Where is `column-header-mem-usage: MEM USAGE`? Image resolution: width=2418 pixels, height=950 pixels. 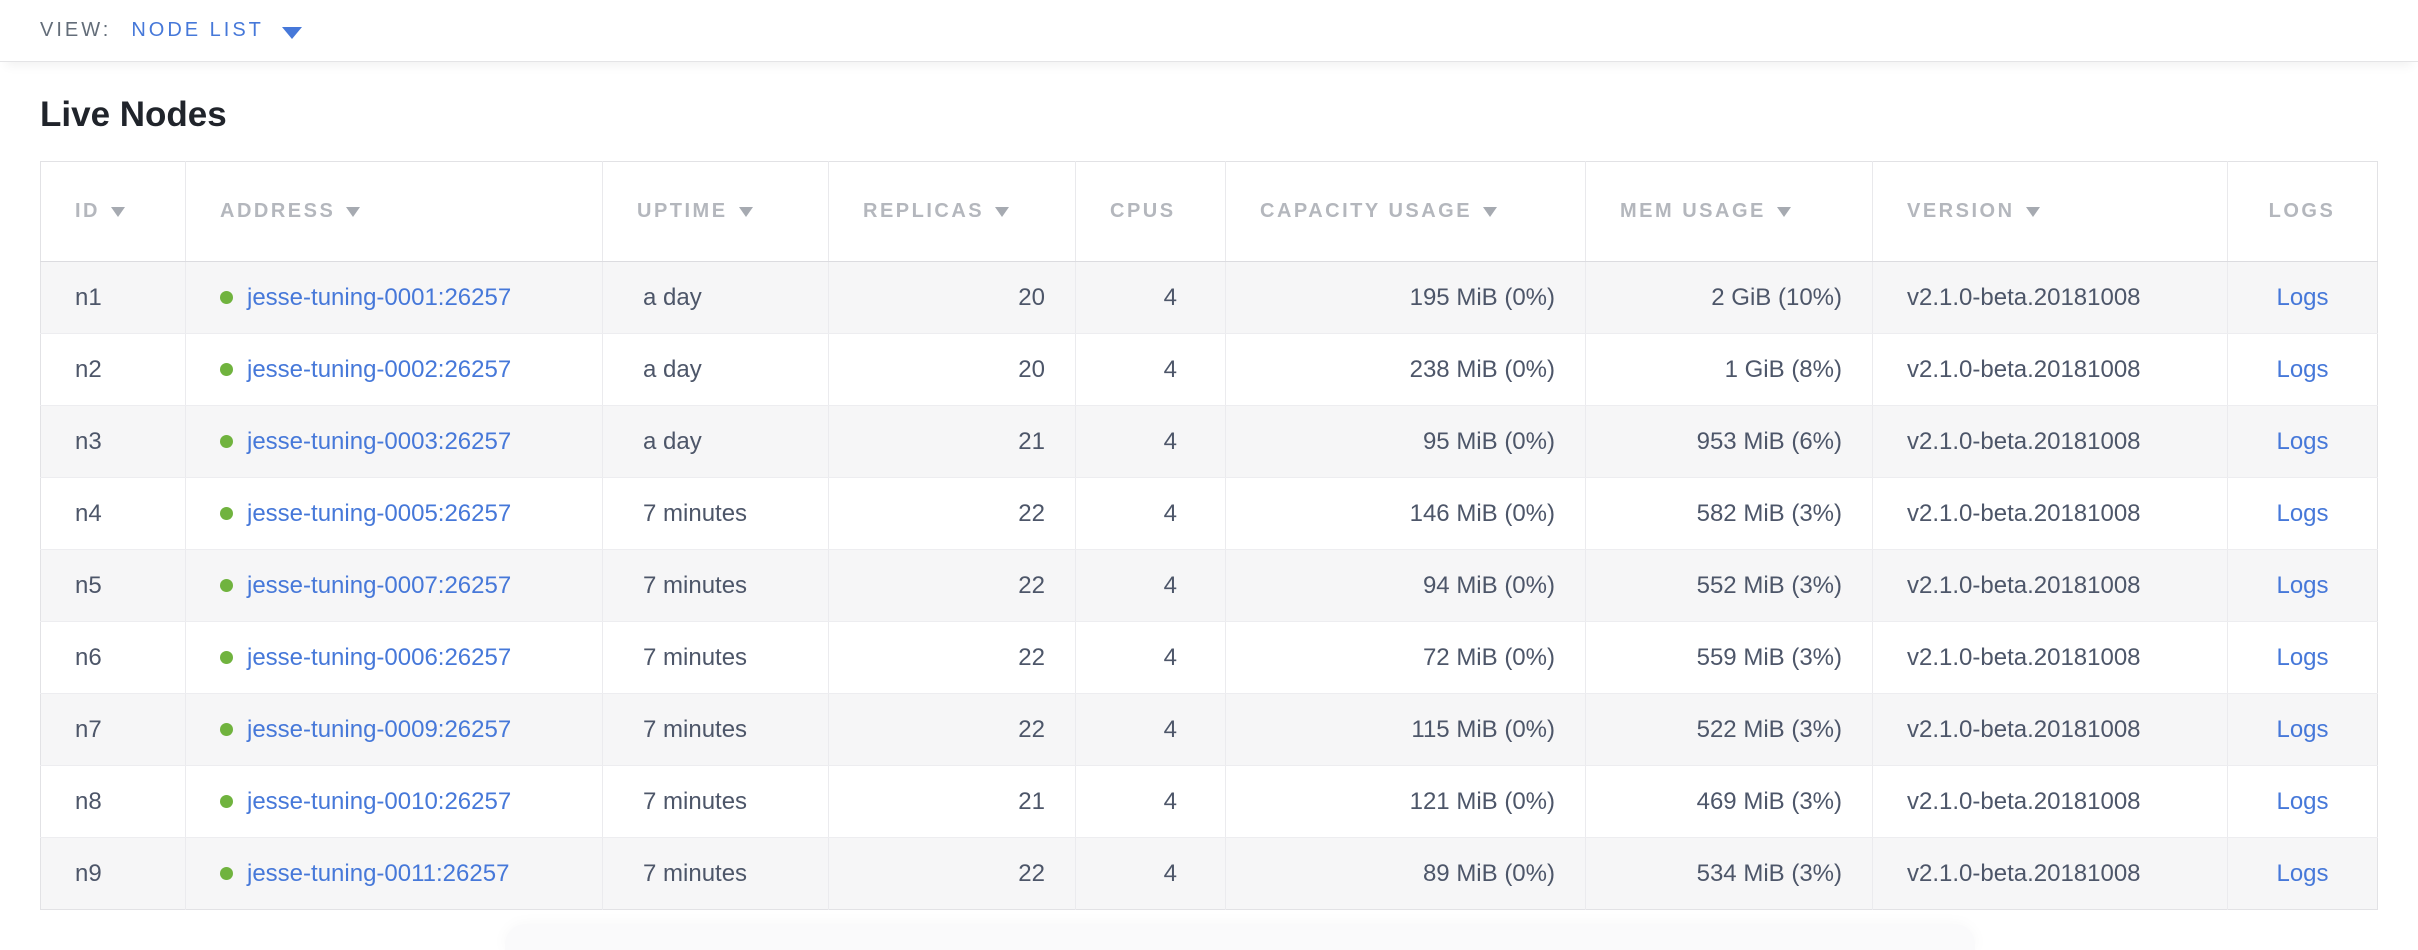 column-header-mem-usage: MEM USAGE is located at coordinates (1729, 211).